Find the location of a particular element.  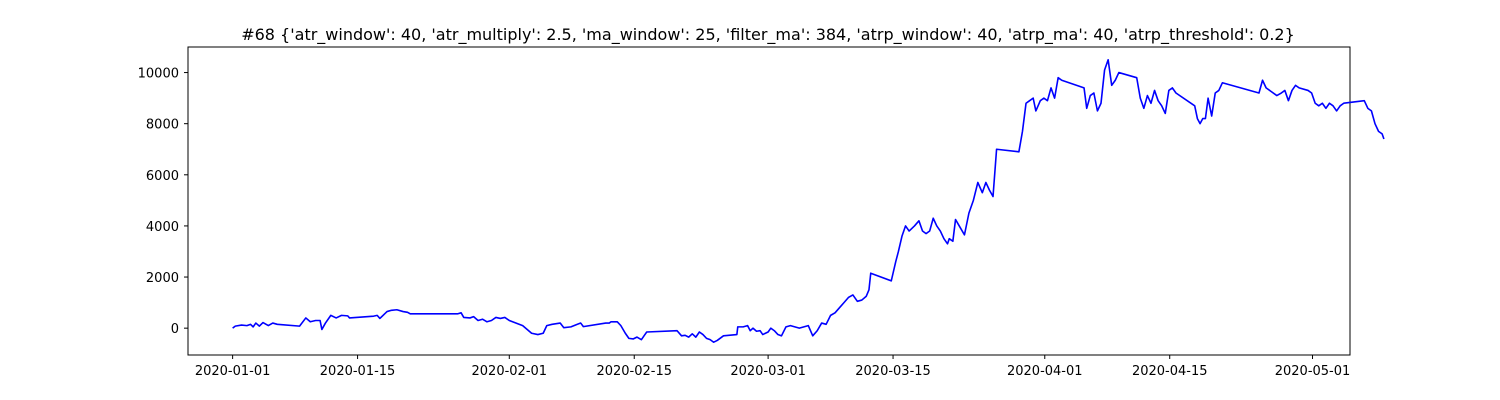

x-tick-label: 2020-04-15 is located at coordinates (1170, 371).